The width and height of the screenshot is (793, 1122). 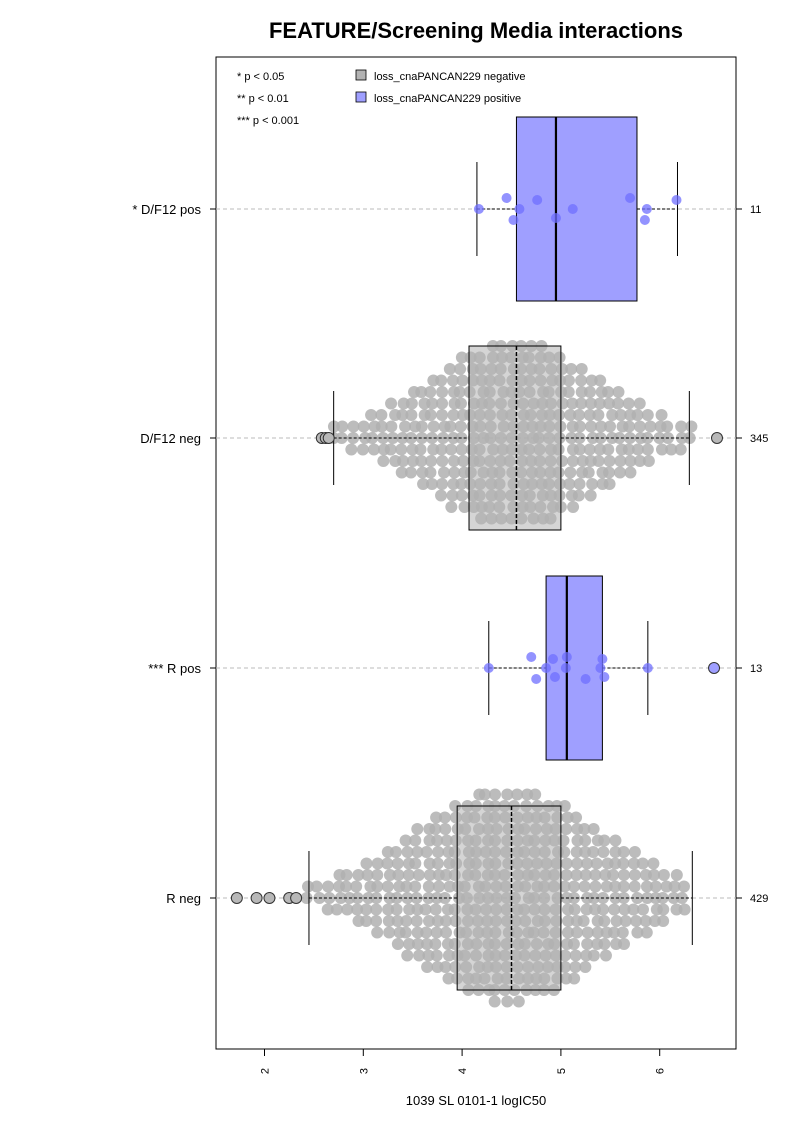 I want to click on group-count: 429, so click(x=759, y=899).